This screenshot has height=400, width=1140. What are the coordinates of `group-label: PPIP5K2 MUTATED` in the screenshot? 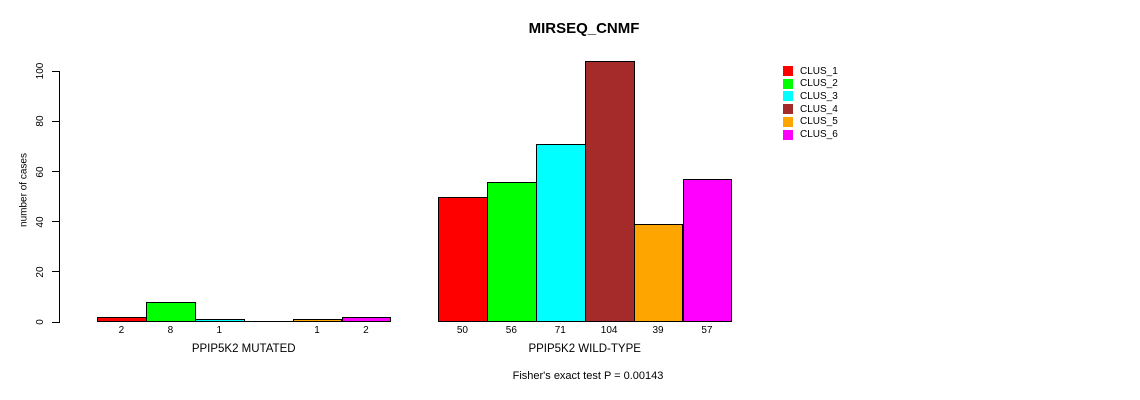 It's located at (243, 349).